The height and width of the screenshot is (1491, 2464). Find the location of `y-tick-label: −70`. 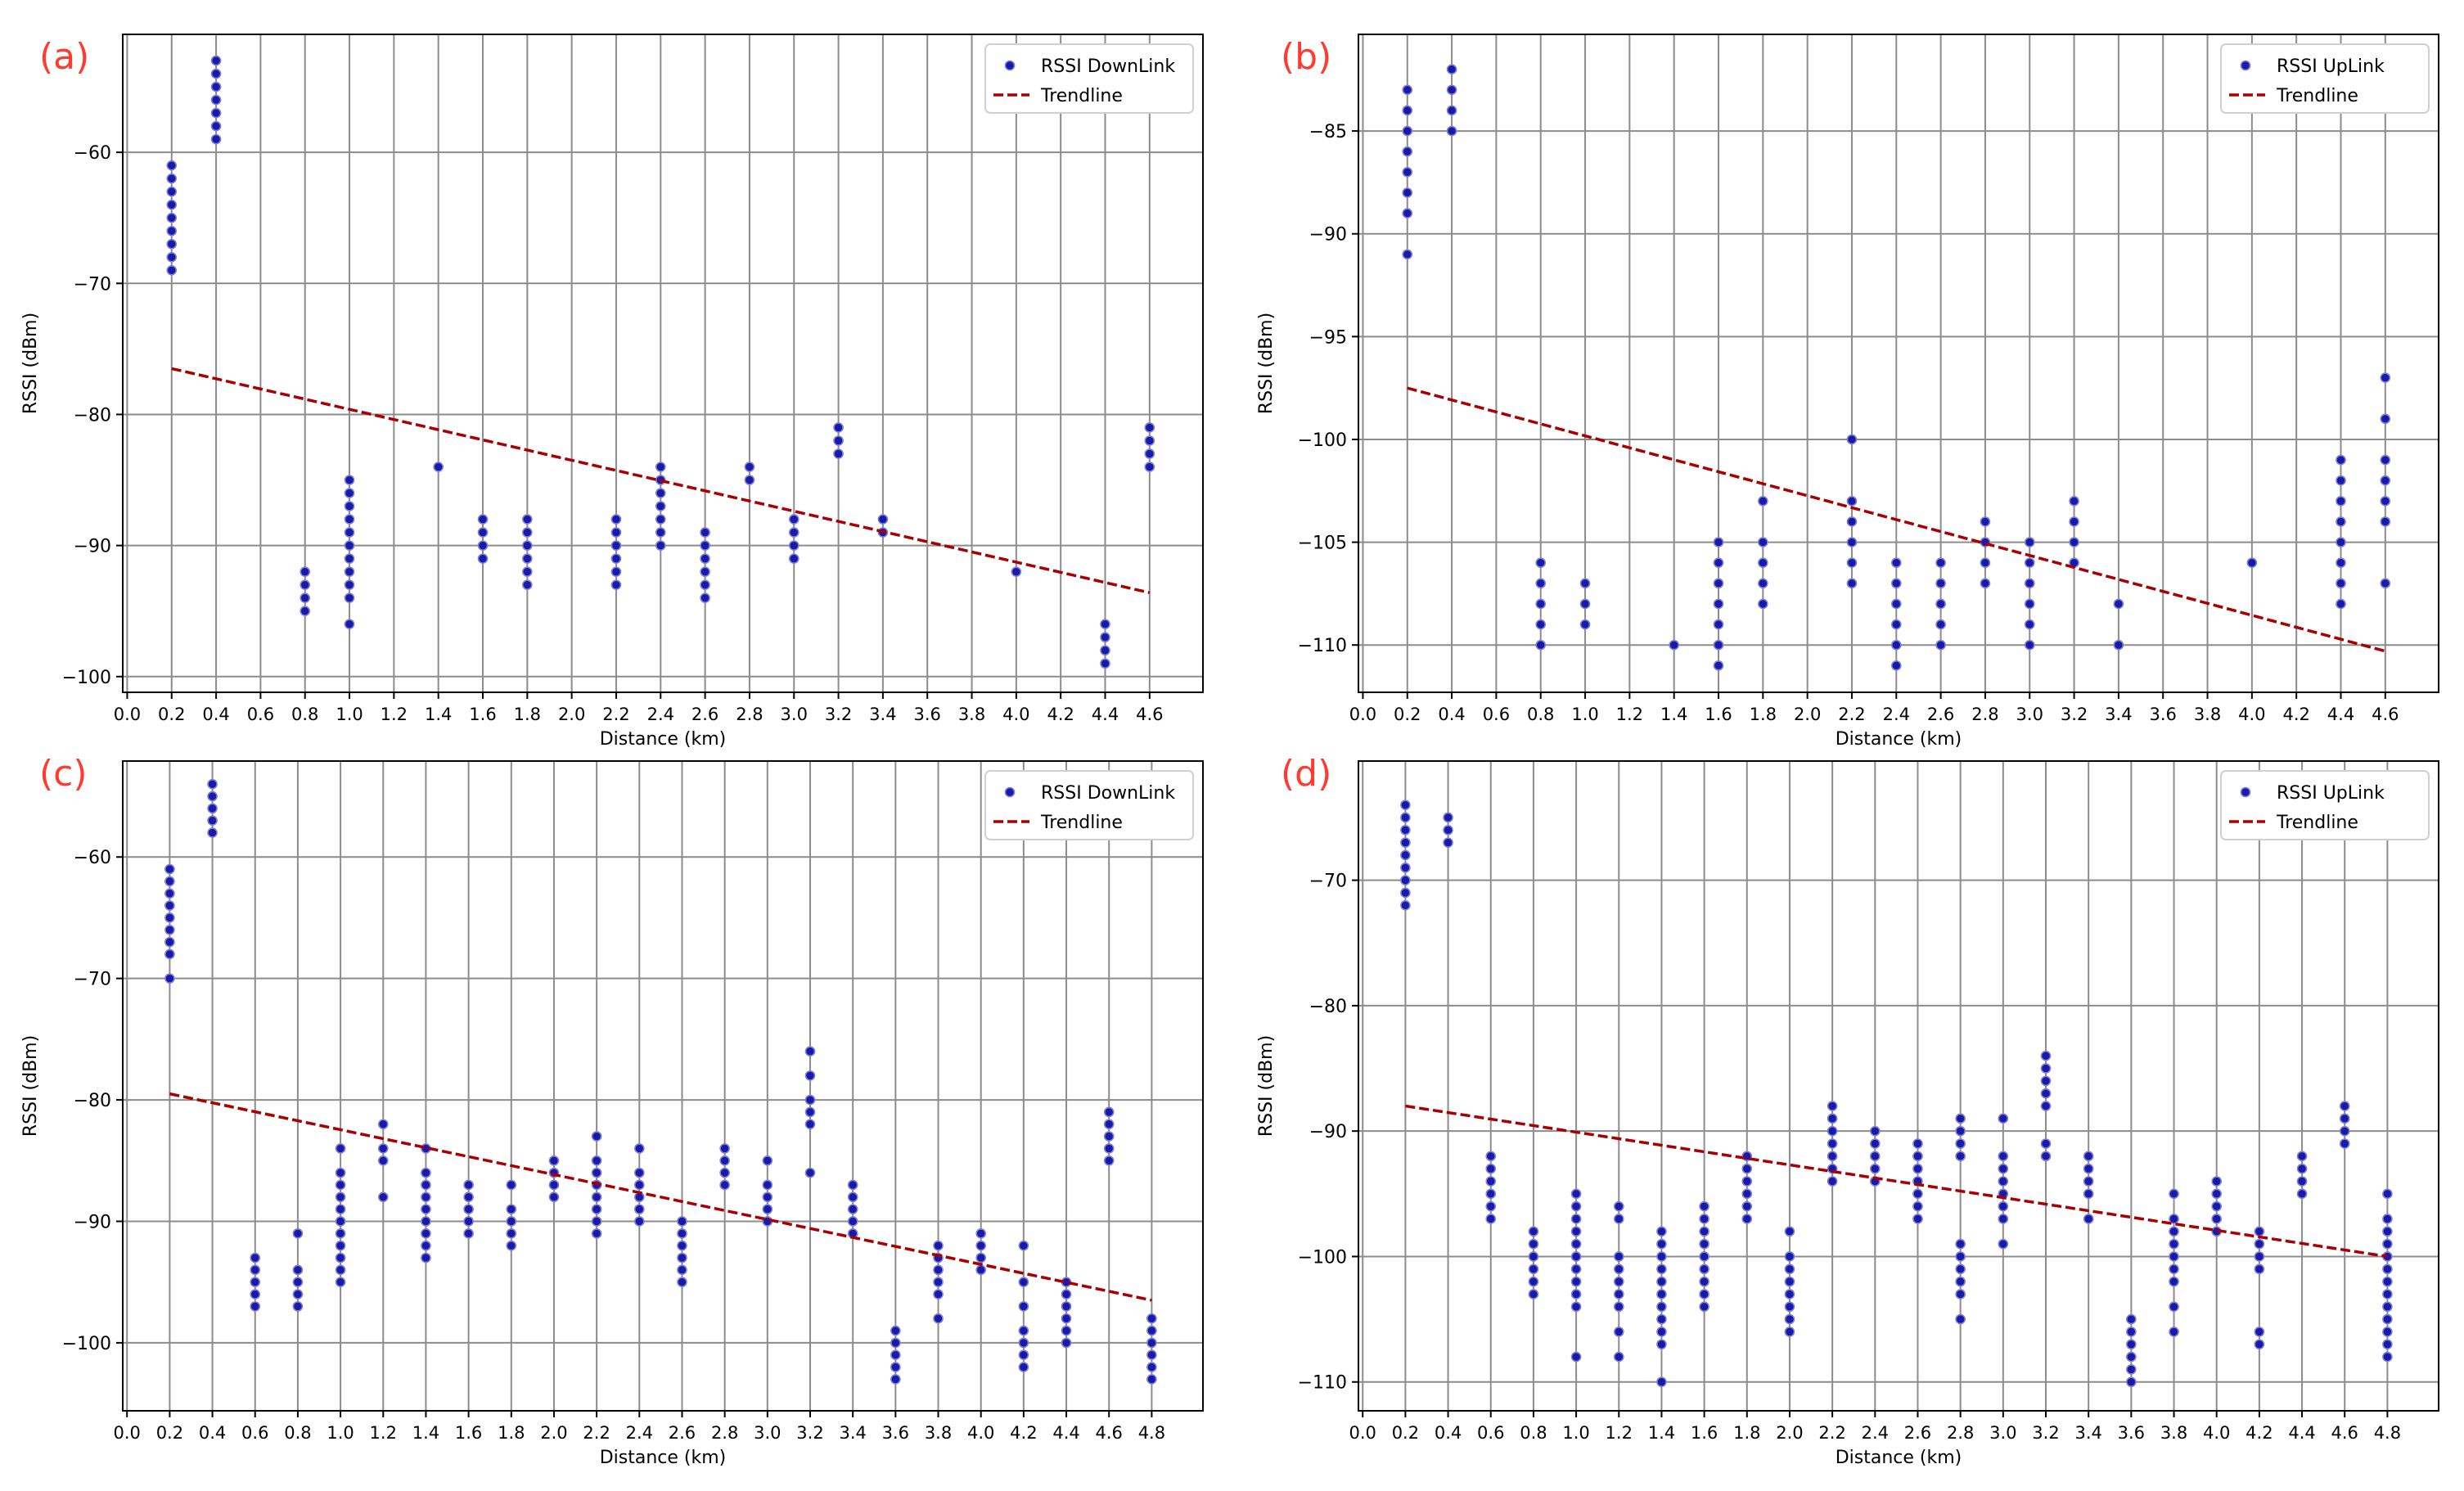

y-tick-label: −70 is located at coordinates (92, 980).